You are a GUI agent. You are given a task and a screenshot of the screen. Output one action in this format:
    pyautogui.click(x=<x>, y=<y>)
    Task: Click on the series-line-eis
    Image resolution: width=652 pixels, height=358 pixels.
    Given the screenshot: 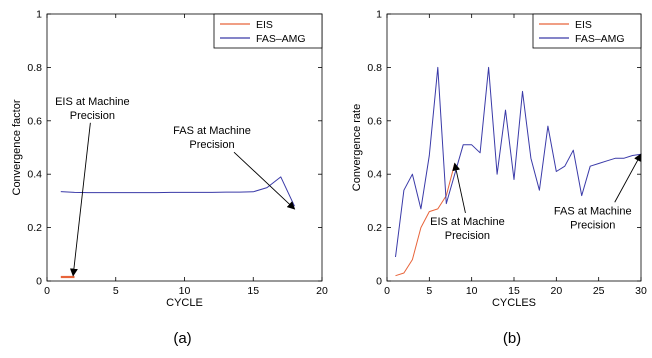 What is the action you would take?
    pyautogui.click(x=425, y=220)
    